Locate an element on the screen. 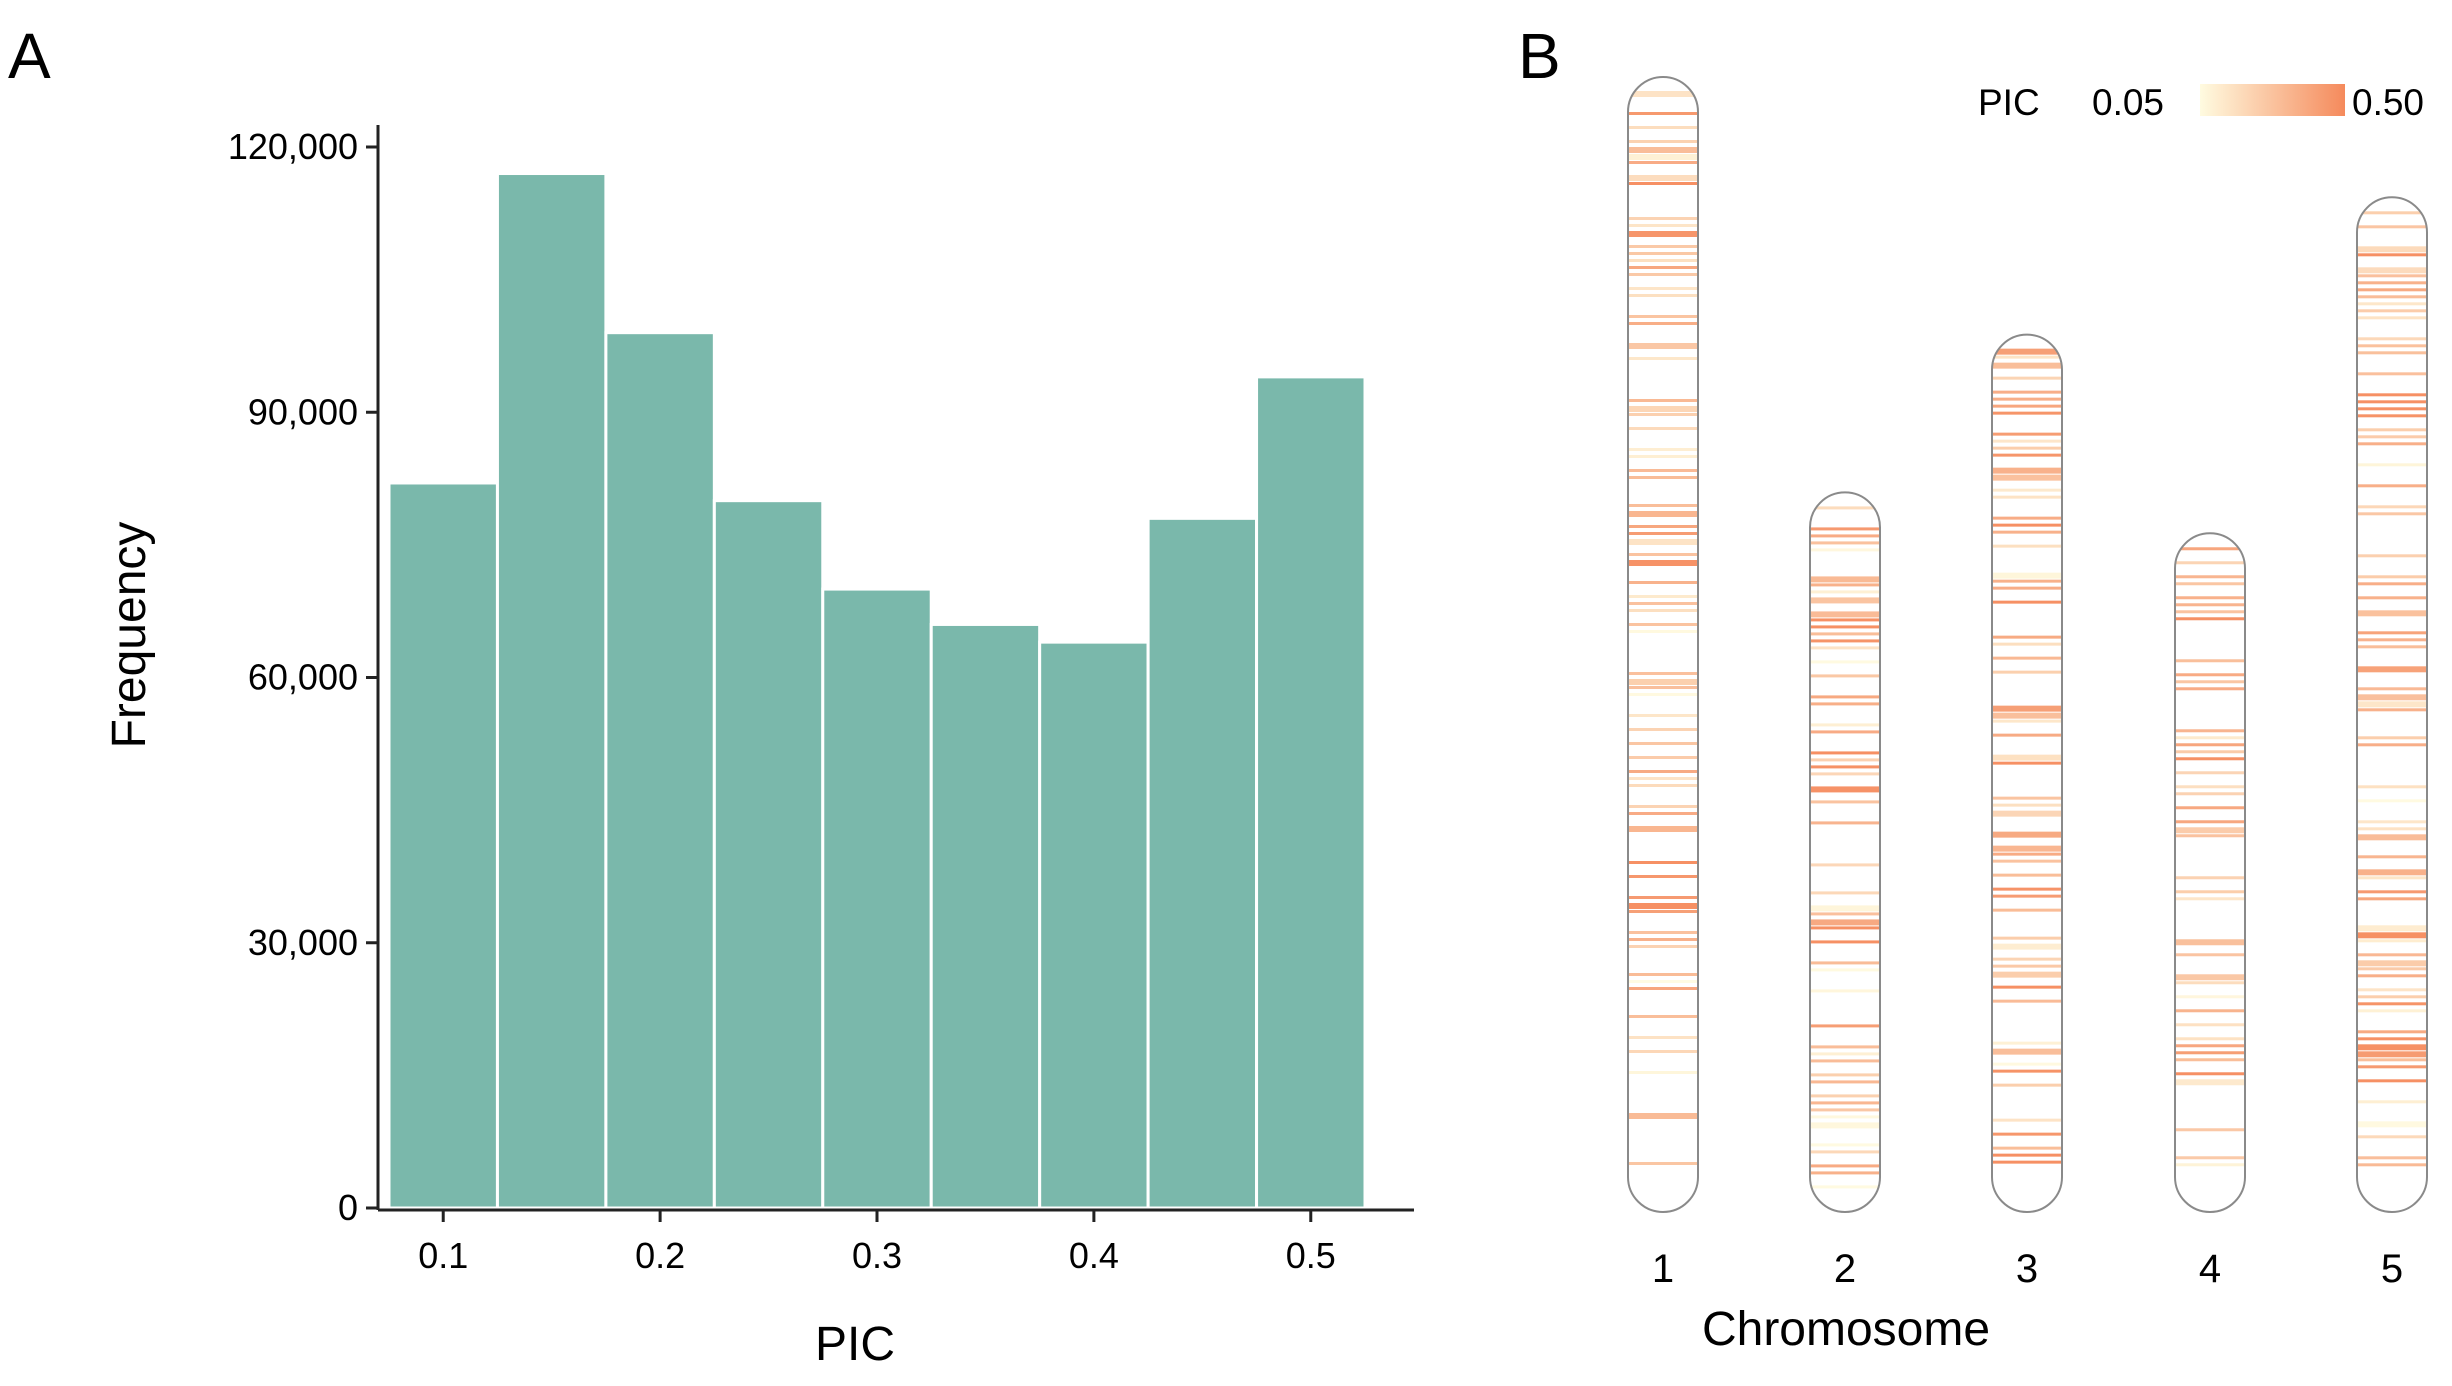  pic-bands is located at coordinates (1845, 847).